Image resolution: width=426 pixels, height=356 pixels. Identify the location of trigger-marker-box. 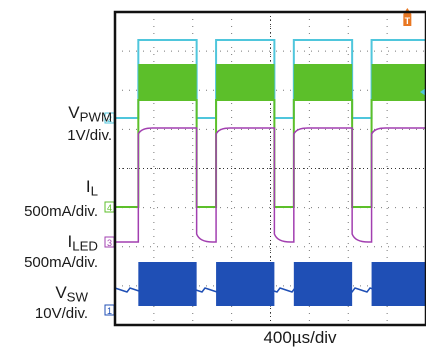
(407, 20).